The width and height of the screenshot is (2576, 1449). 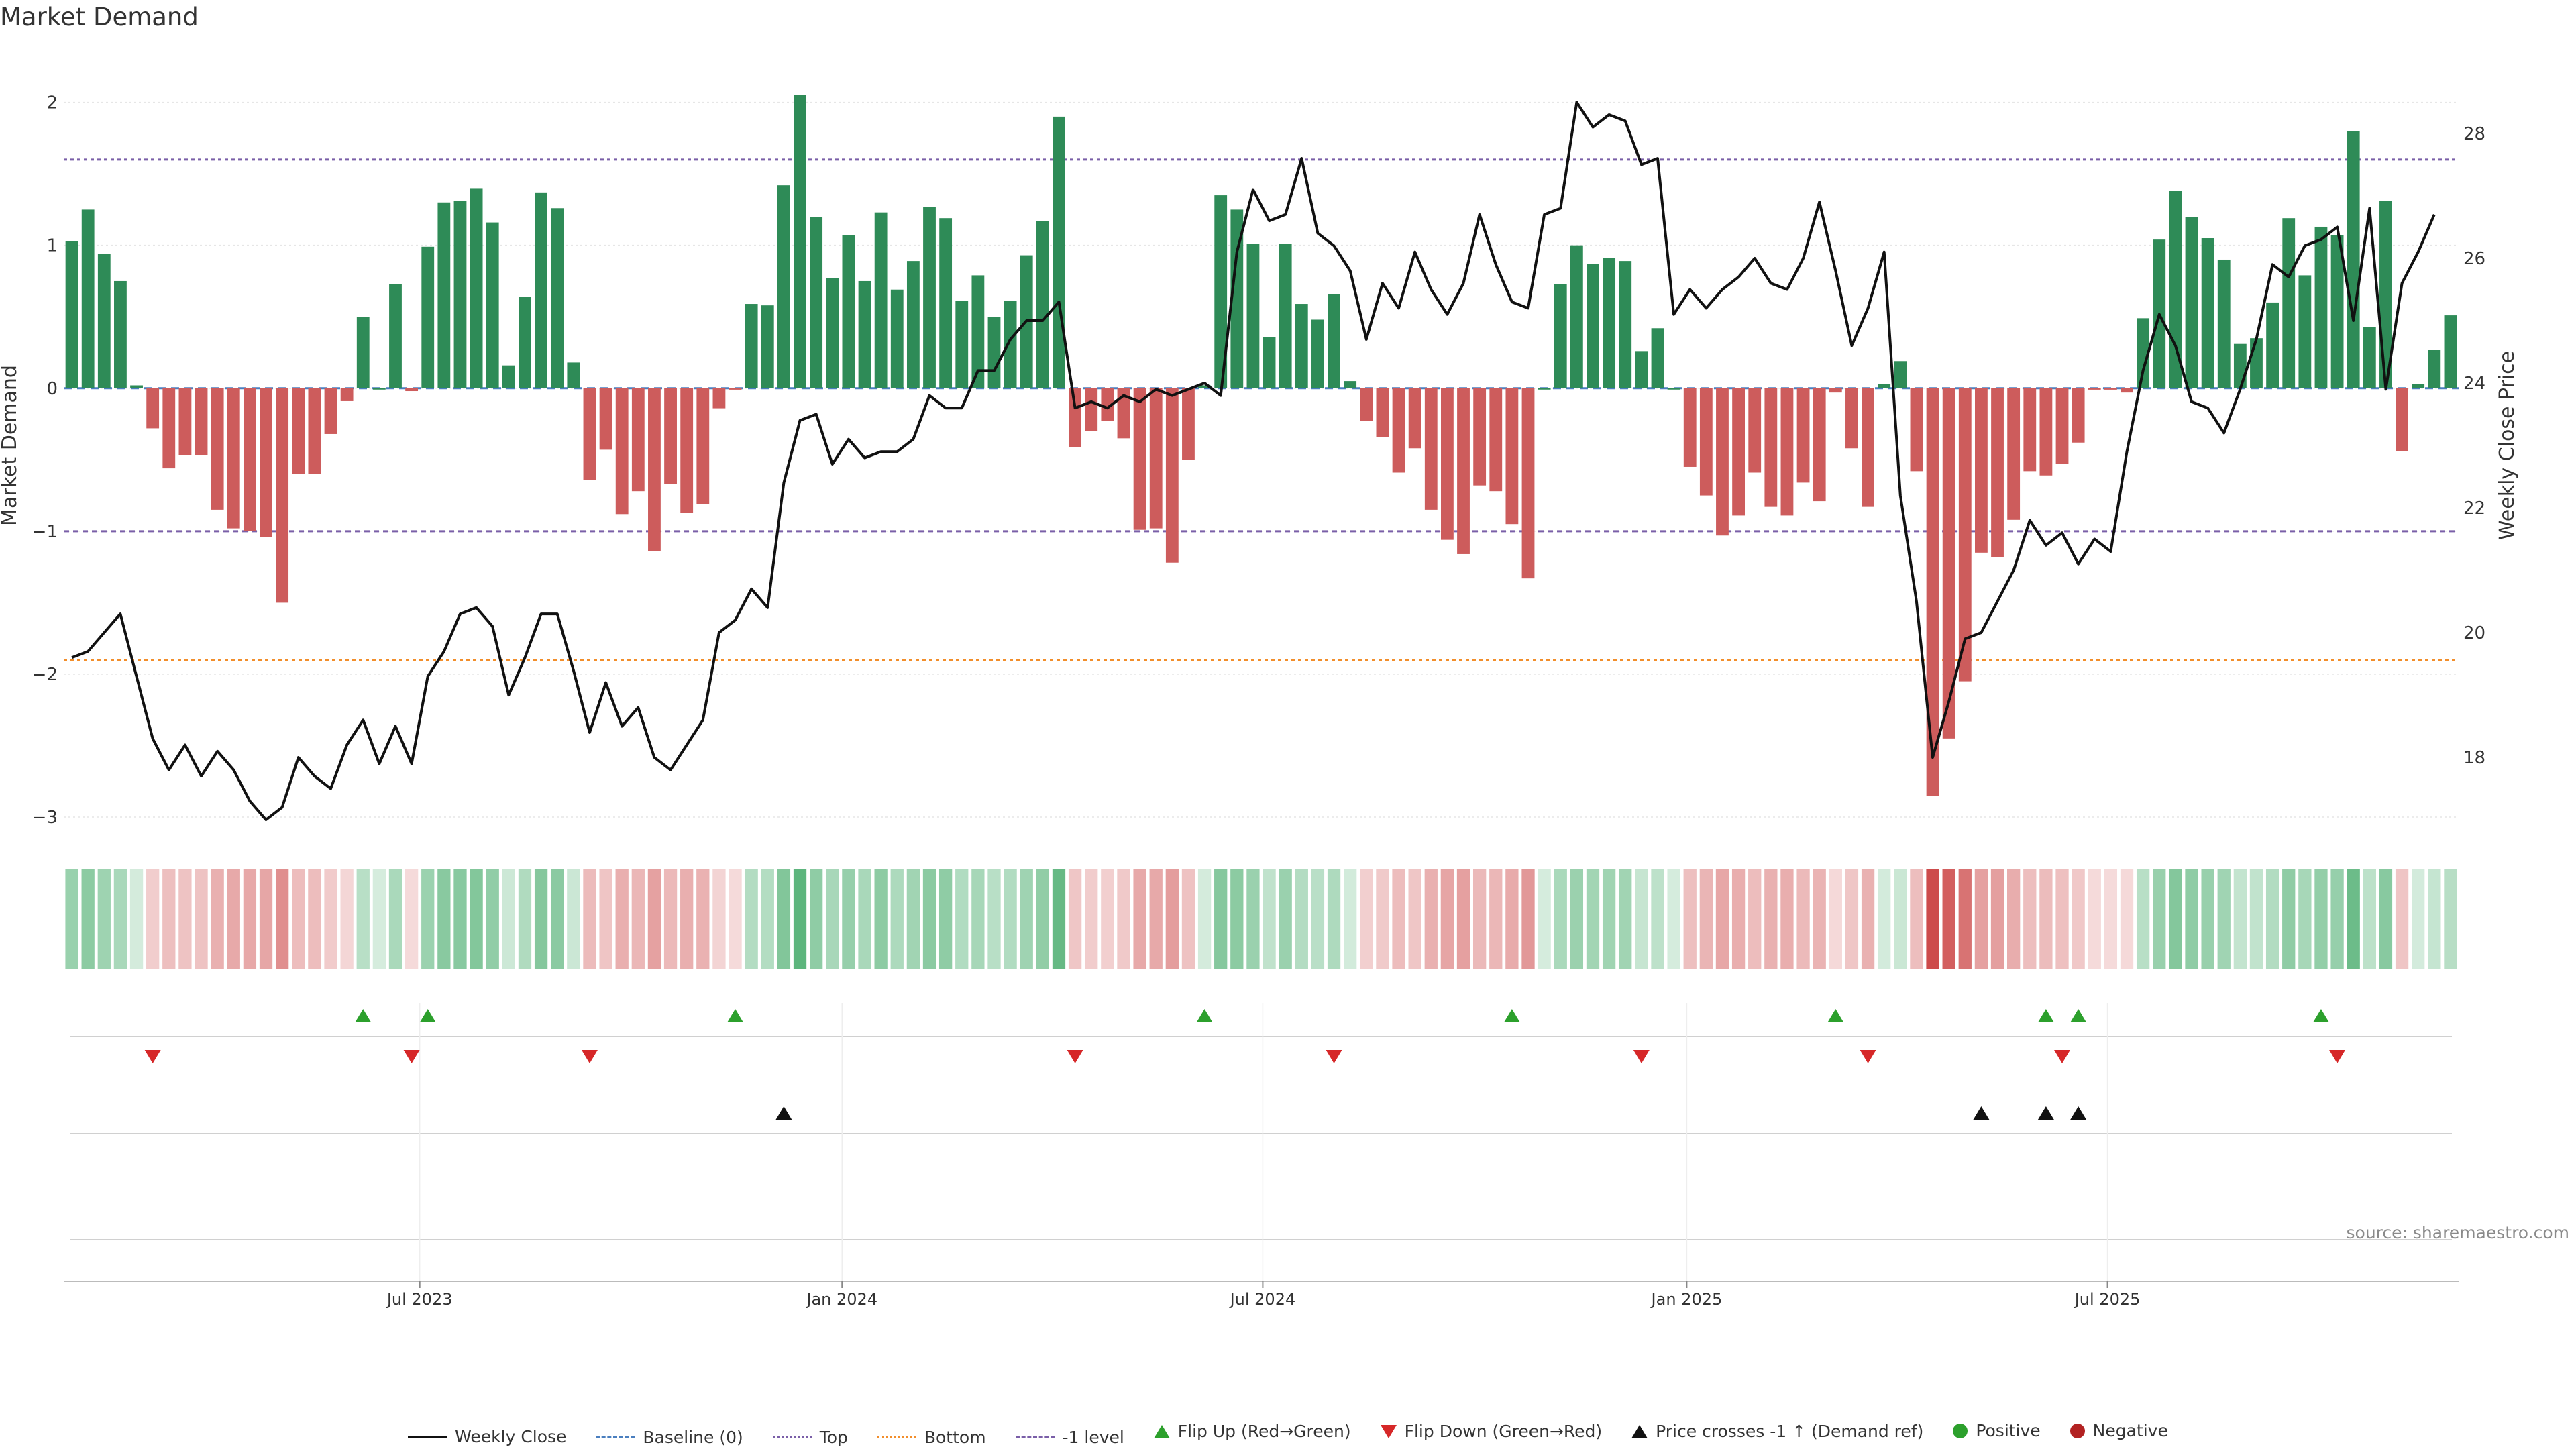 I want to click on x-tick-label: Jul 2024, so click(x=1262, y=1299).